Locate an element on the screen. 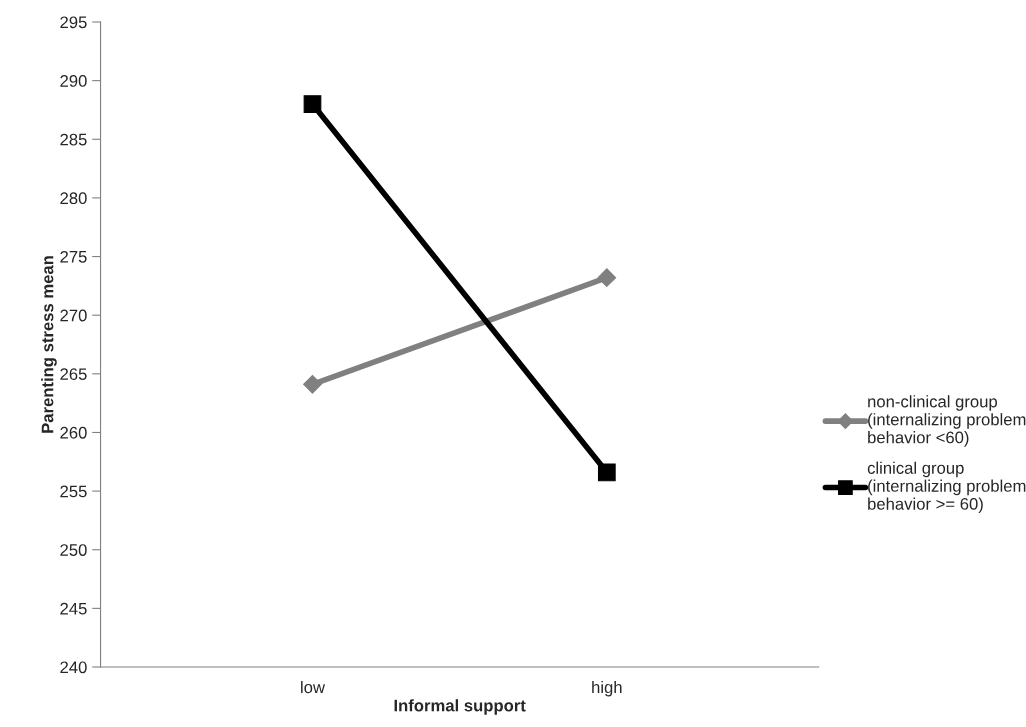 This screenshot has width=1026, height=727. y-tick-label: 260 is located at coordinates (73, 432).